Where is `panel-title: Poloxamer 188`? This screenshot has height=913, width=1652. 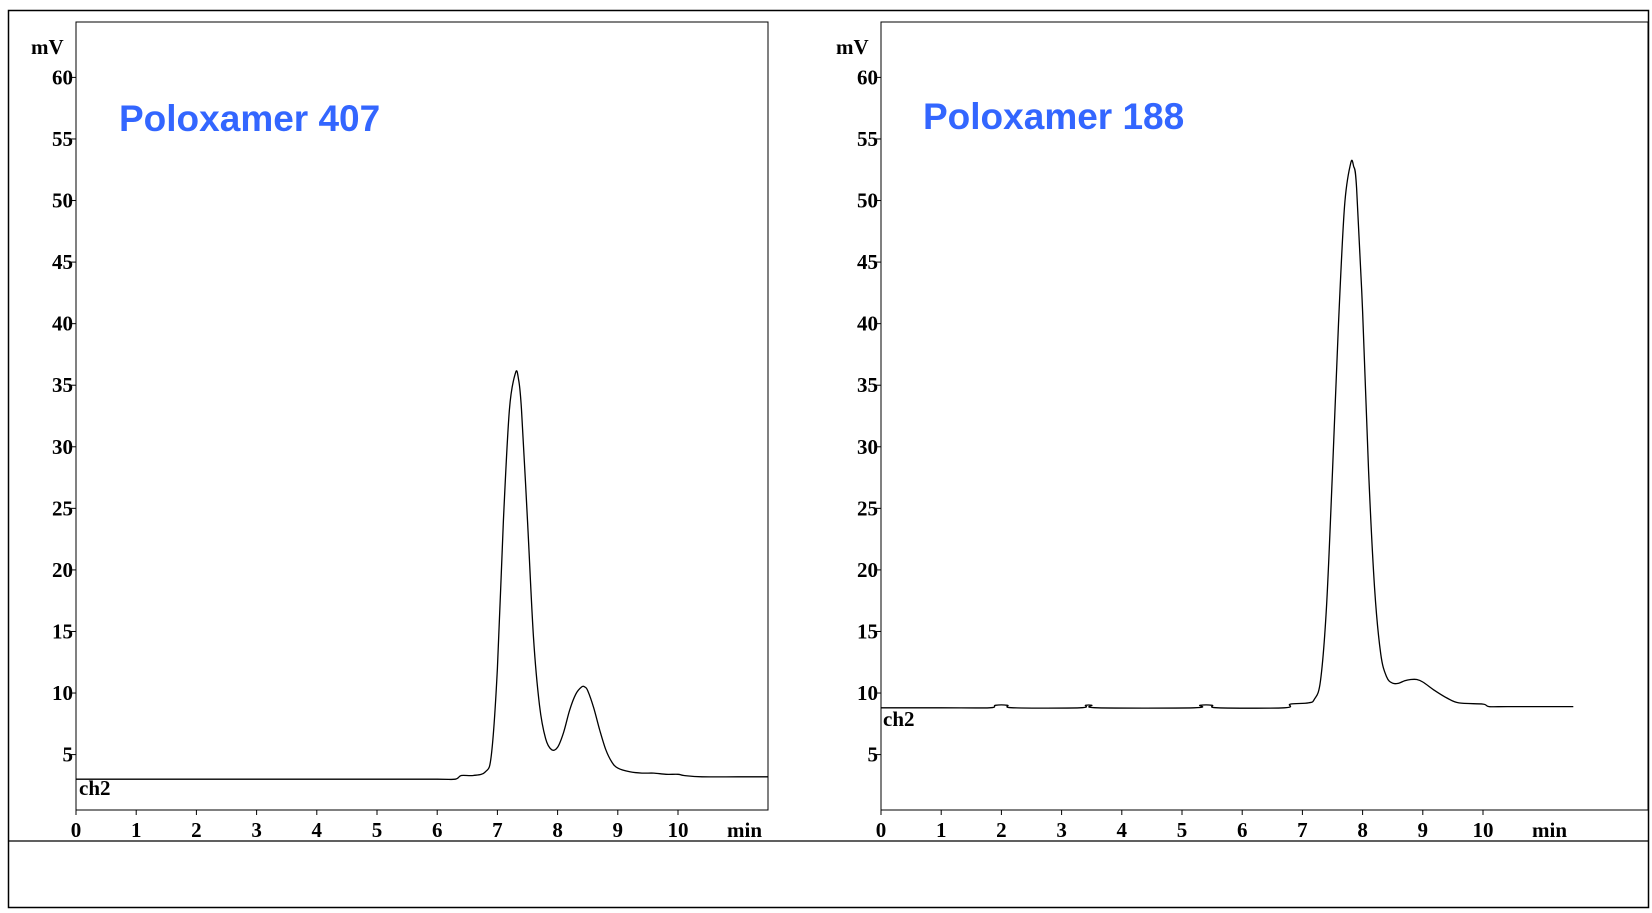 panel-title: Poloxamer 188 is located at coordinates (1053, 116).